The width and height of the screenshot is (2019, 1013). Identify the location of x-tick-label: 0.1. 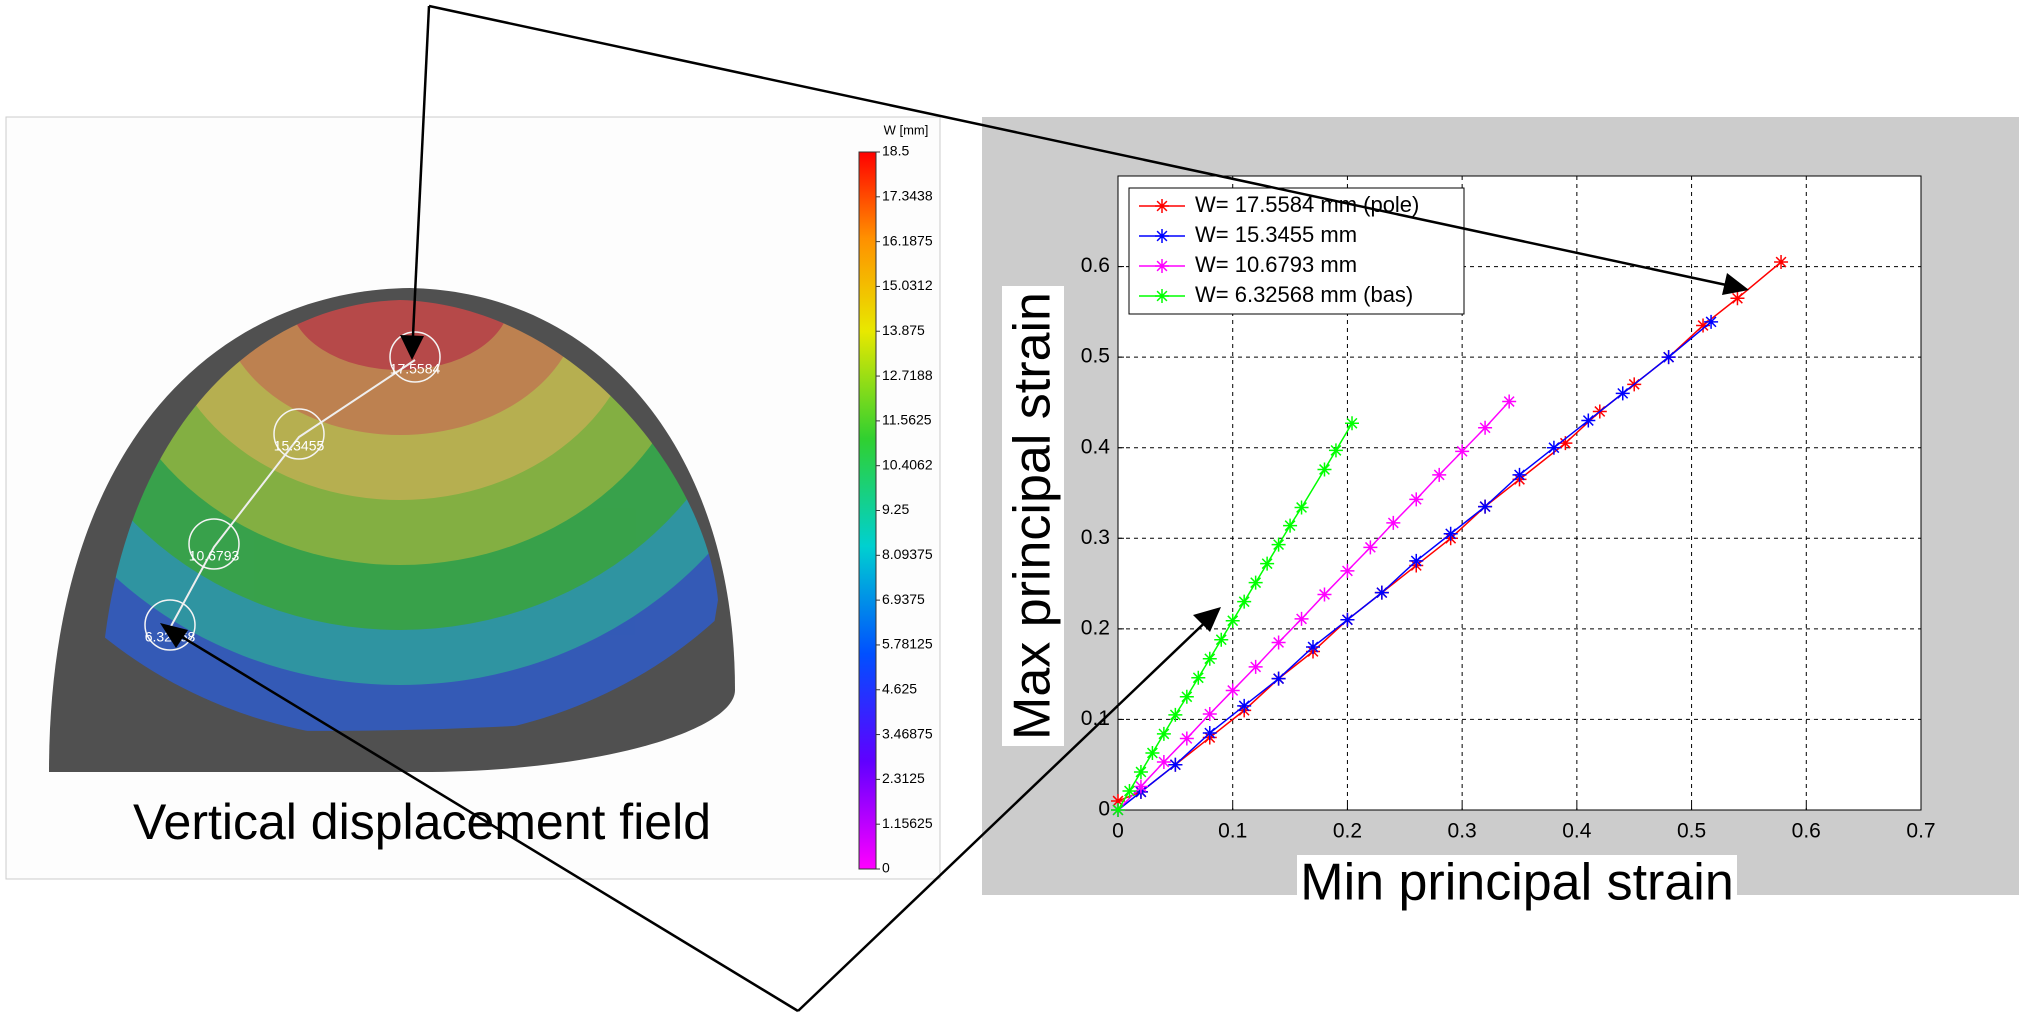
(1232, 831).